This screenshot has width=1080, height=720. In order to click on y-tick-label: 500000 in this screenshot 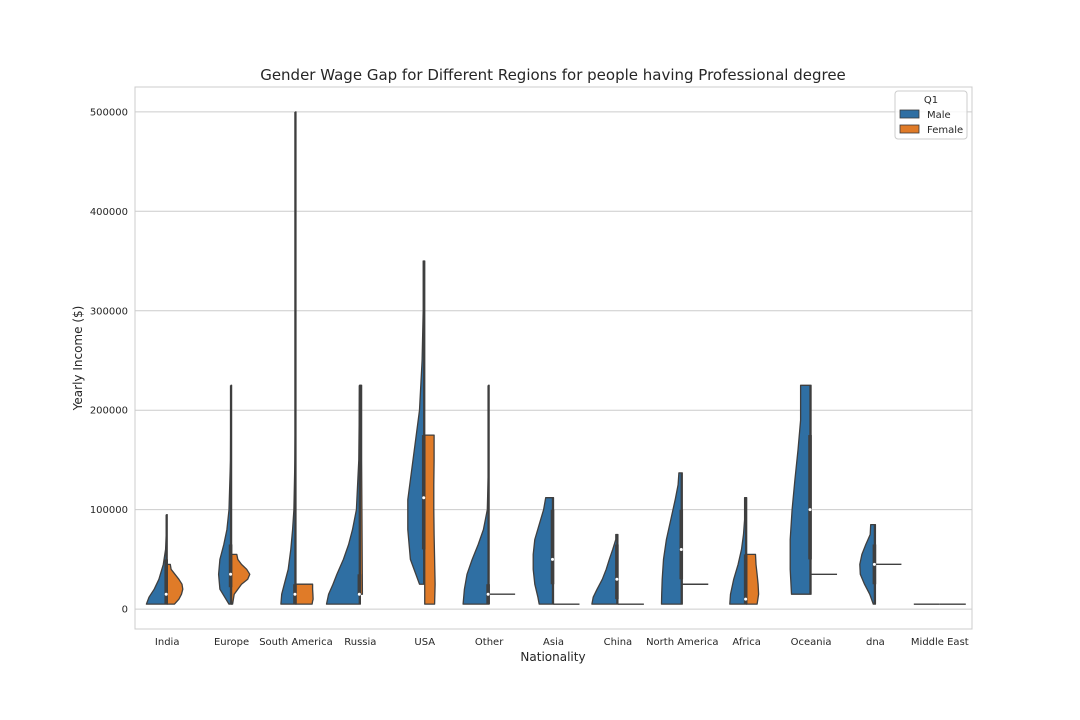, I will do `click(109, 112)`.